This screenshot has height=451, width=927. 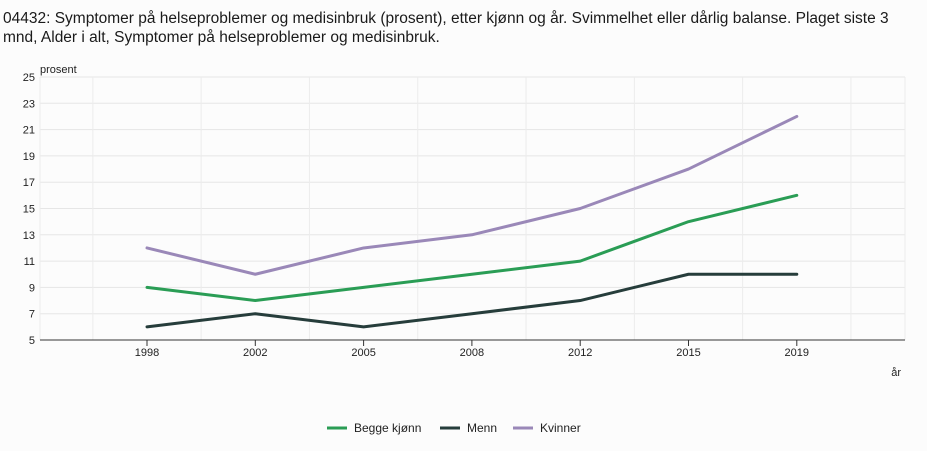 I want to click on y-tick-label: 17, so click(x=29, y=183).